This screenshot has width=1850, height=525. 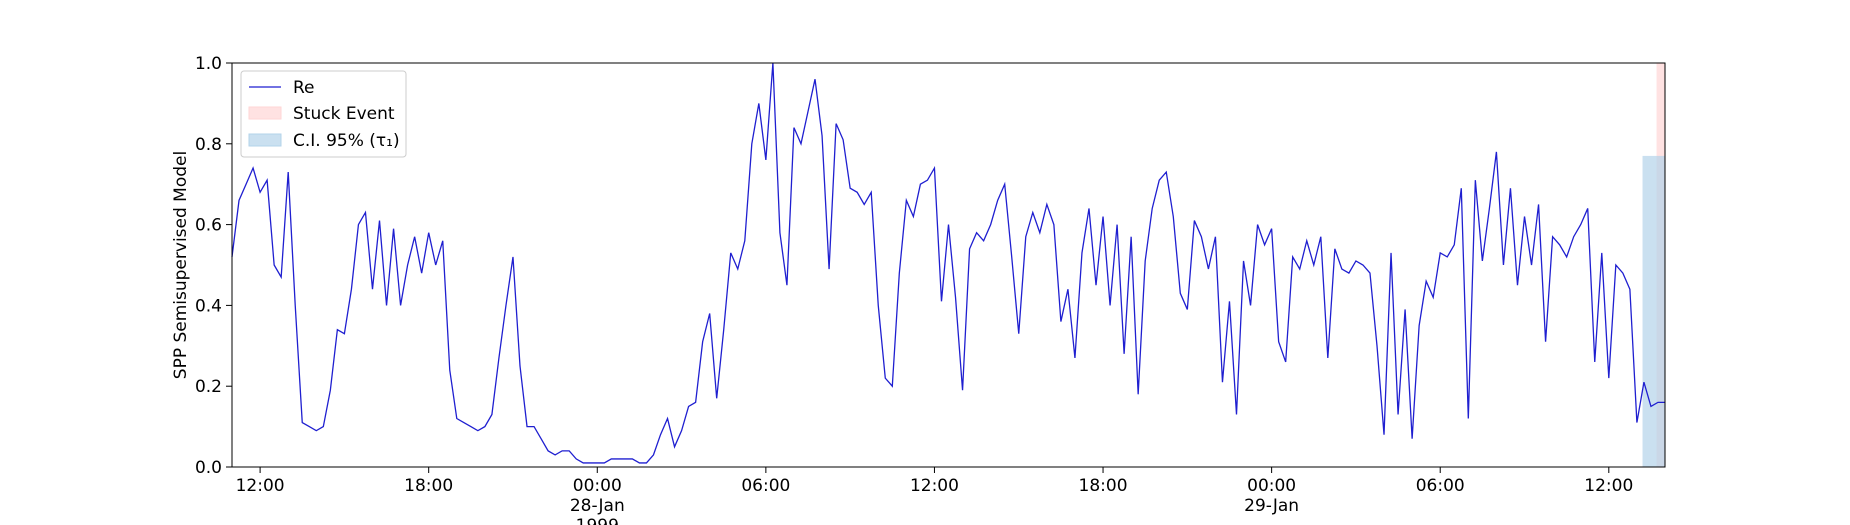 What do you see at coordinates (208, 64) in the screenshot?
I see `y-tick-label: 1.0` at bounding box center [208, 64].